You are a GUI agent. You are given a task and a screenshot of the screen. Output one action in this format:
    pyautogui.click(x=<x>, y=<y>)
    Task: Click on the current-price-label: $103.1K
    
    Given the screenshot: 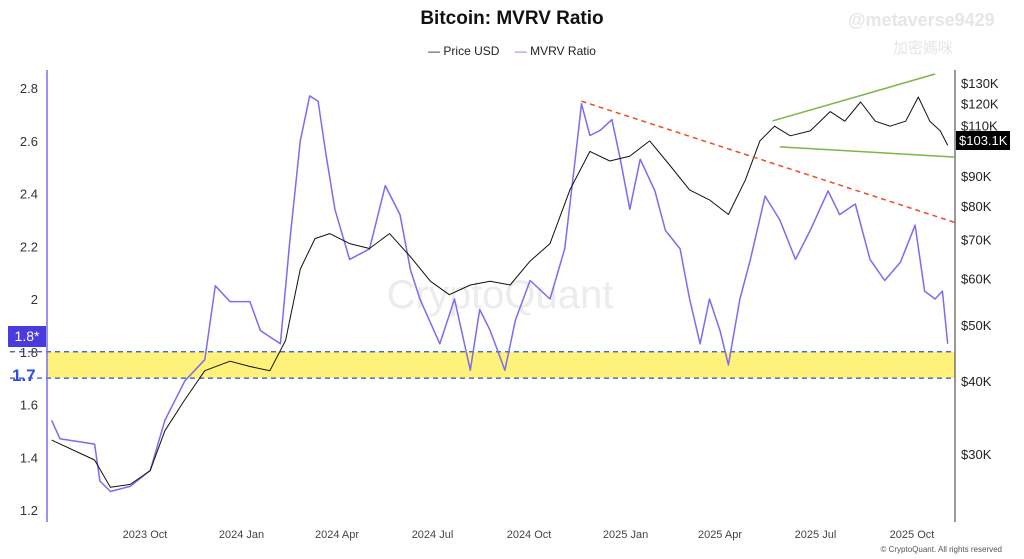 What is the action you would take?
    pyautogui.click(x=983, y=140)
    